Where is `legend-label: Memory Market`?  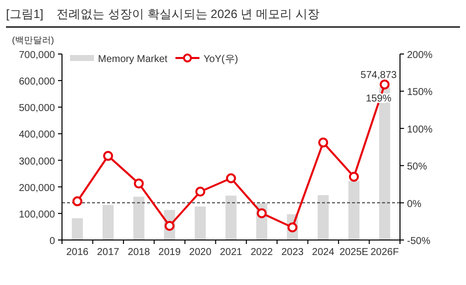
legend-label: Memory Market is located at coordinates (133, 59).